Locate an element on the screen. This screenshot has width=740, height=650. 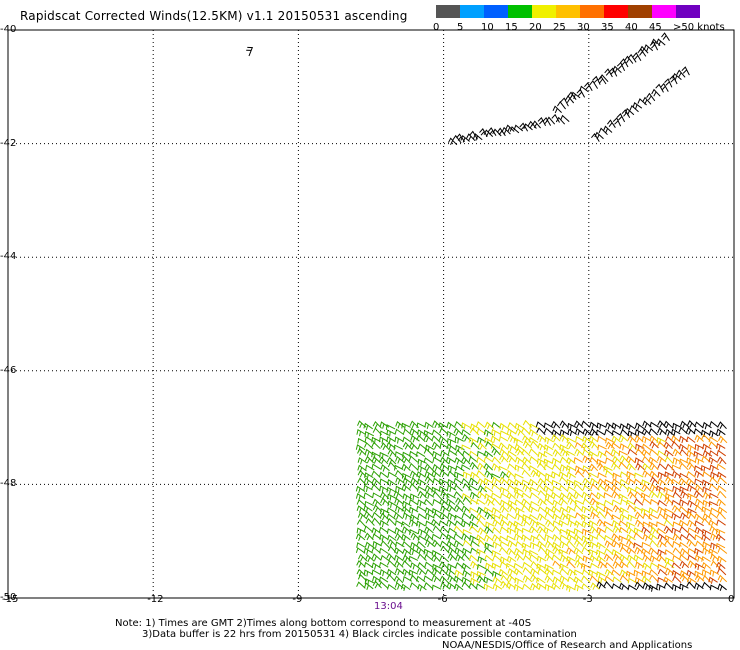
legend-label: 45 is located at coordinates (655, 27).